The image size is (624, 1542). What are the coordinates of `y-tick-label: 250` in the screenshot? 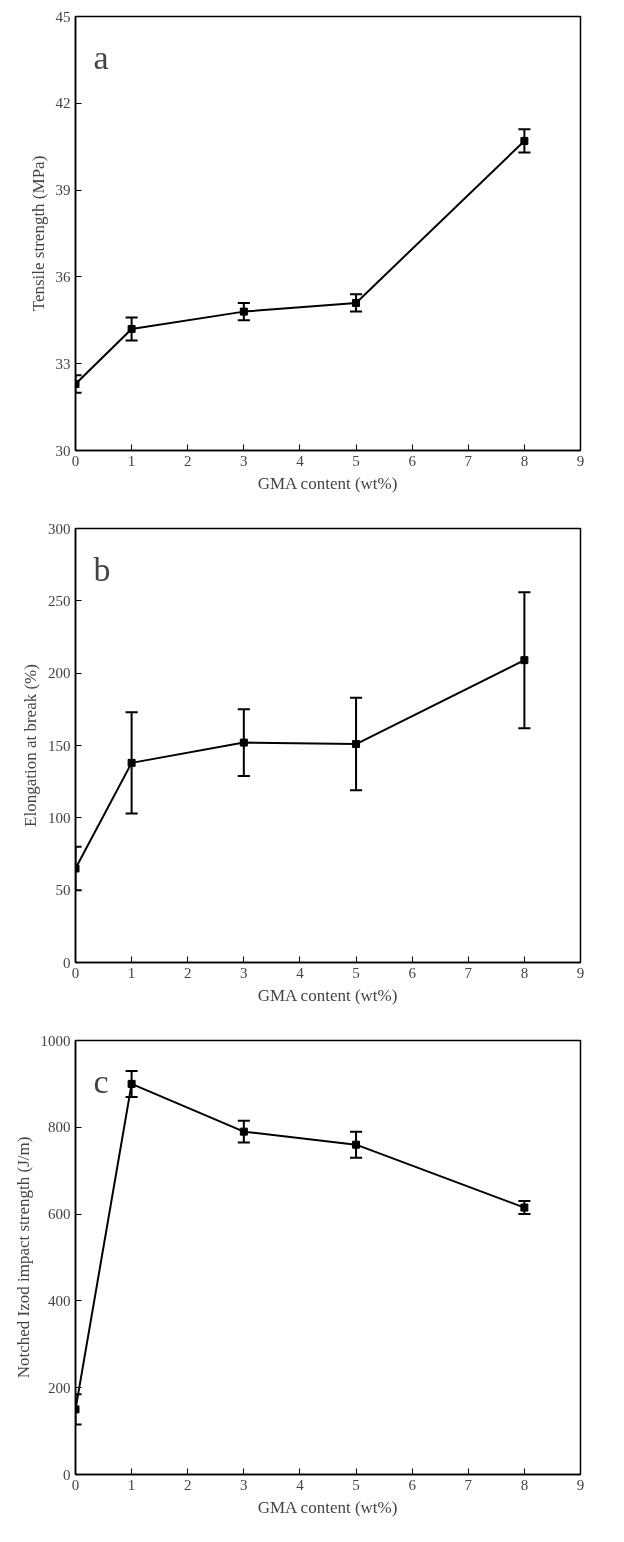 It's located at (59, 600).